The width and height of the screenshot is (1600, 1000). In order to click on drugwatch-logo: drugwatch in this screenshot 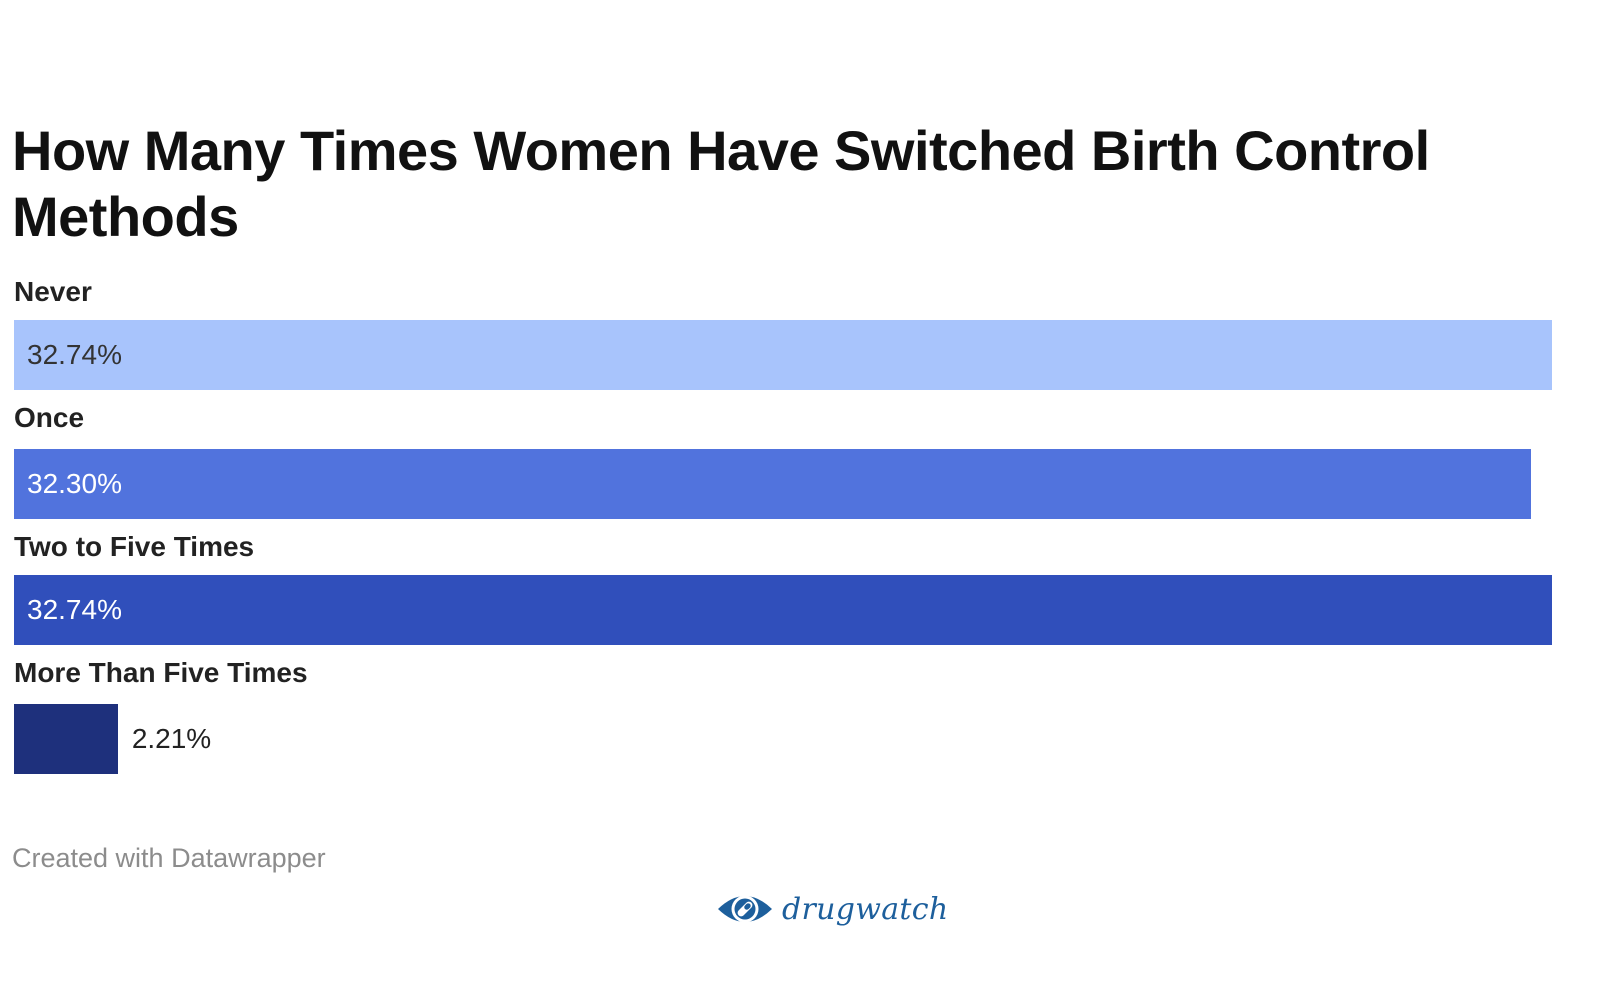, I will do `click(832, 909)`.